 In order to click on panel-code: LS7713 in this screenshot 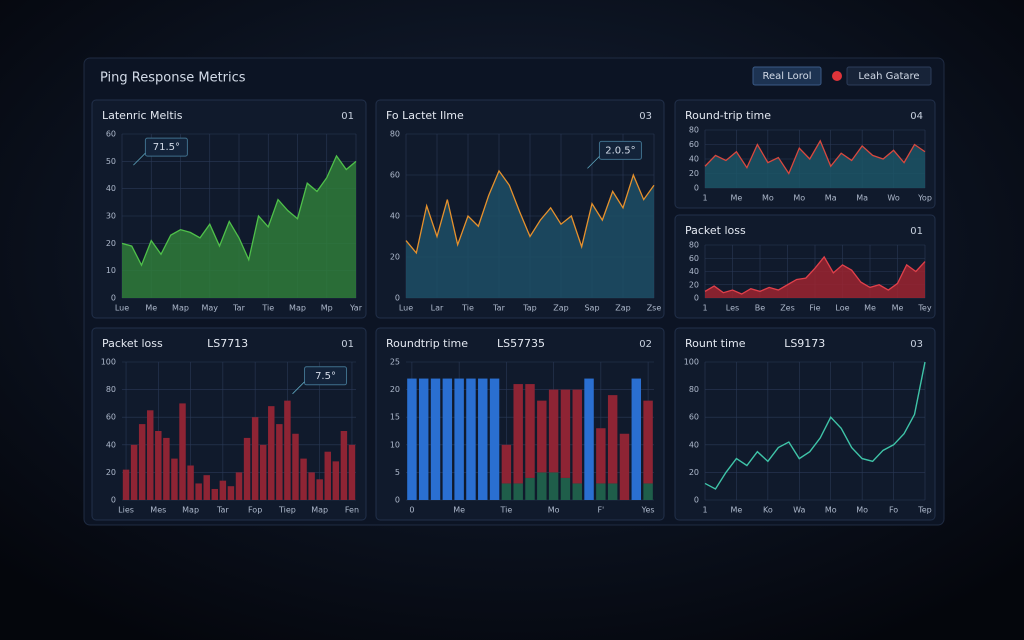, I will do `click(227, 343)`.